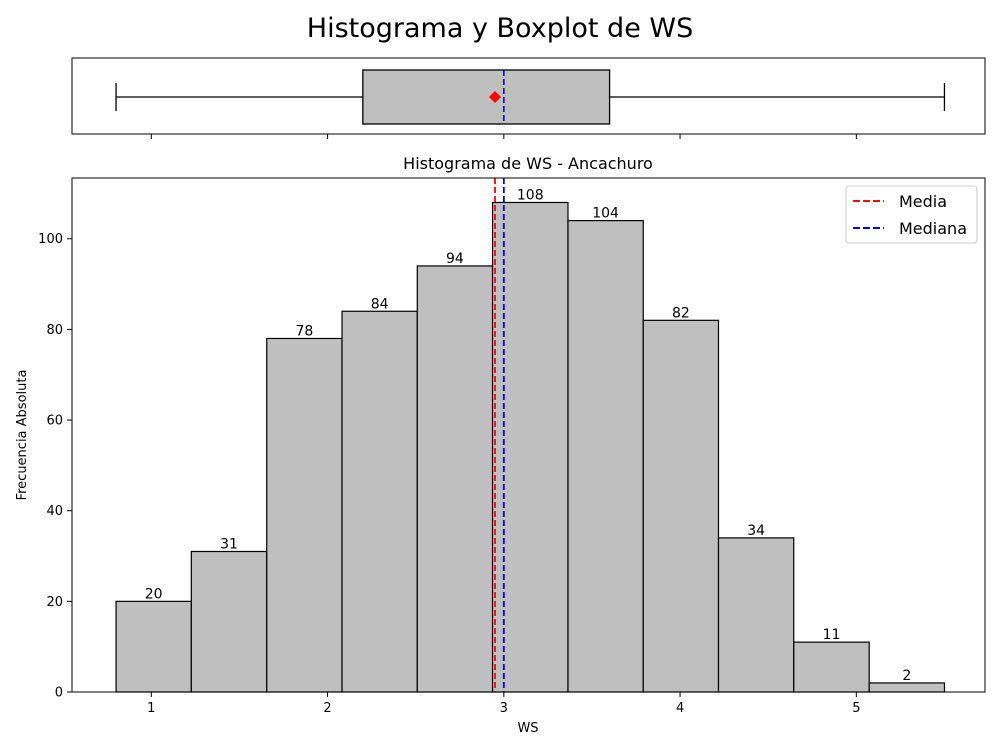 This screenshot has width=1000, height=750. What do you see at coordinates (500, 28) in the screenshot?
I see `figure-title: Histograma y Boxplot de WS` at bounding box center [500, 28].